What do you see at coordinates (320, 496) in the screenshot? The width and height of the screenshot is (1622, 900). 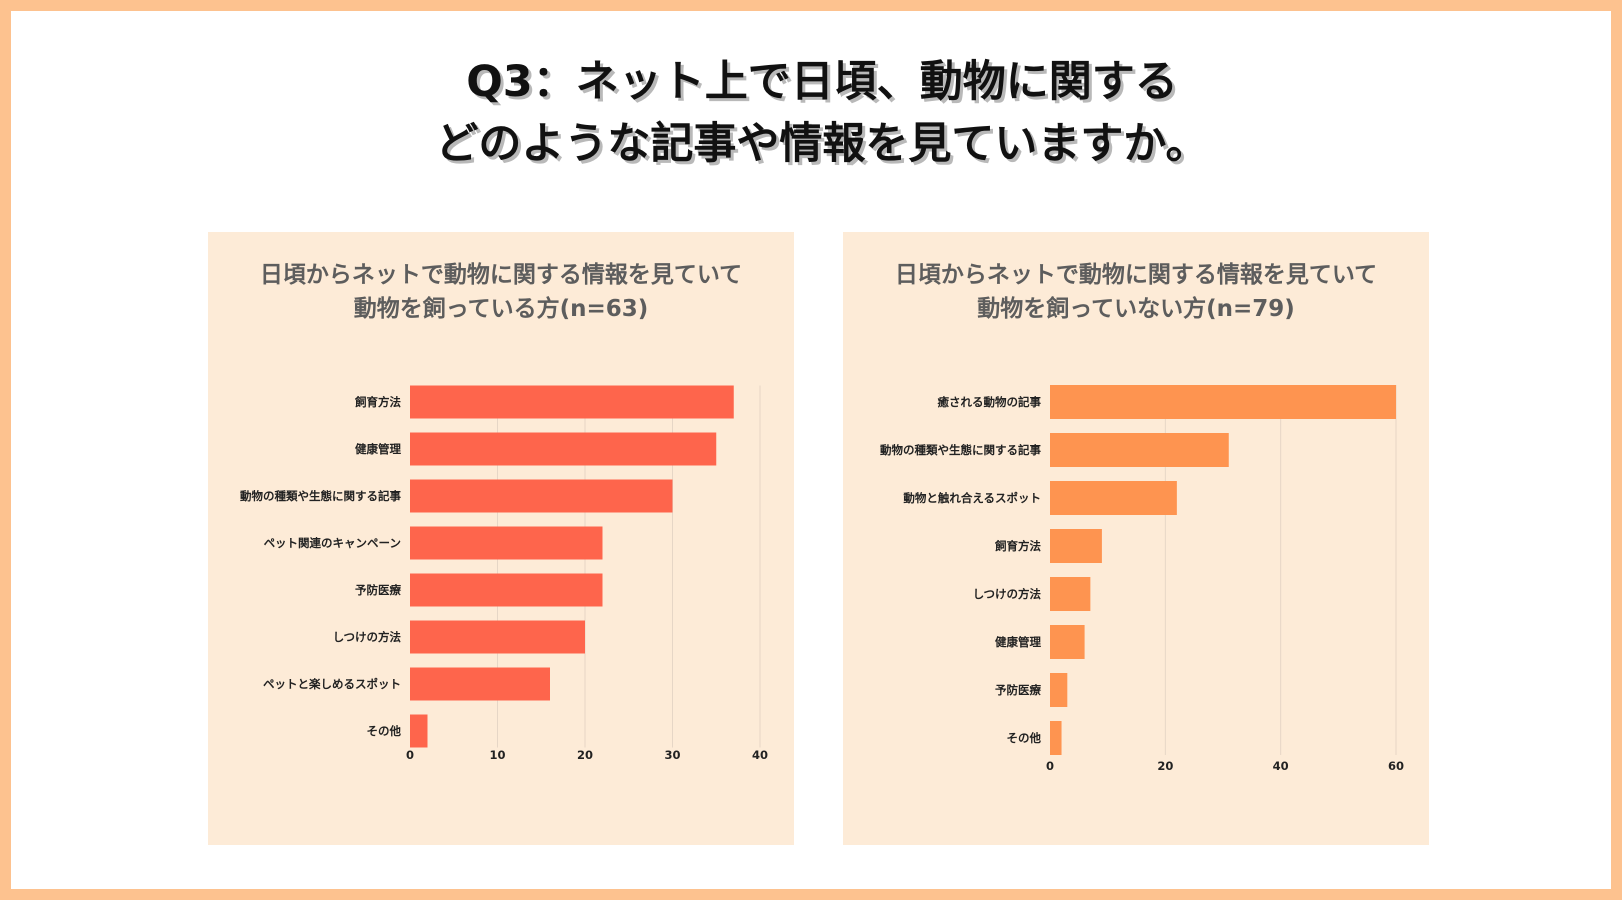 I see `category-label-owners-3: 動物の種類や生態に関する記事` at bounding box center [320, 496].